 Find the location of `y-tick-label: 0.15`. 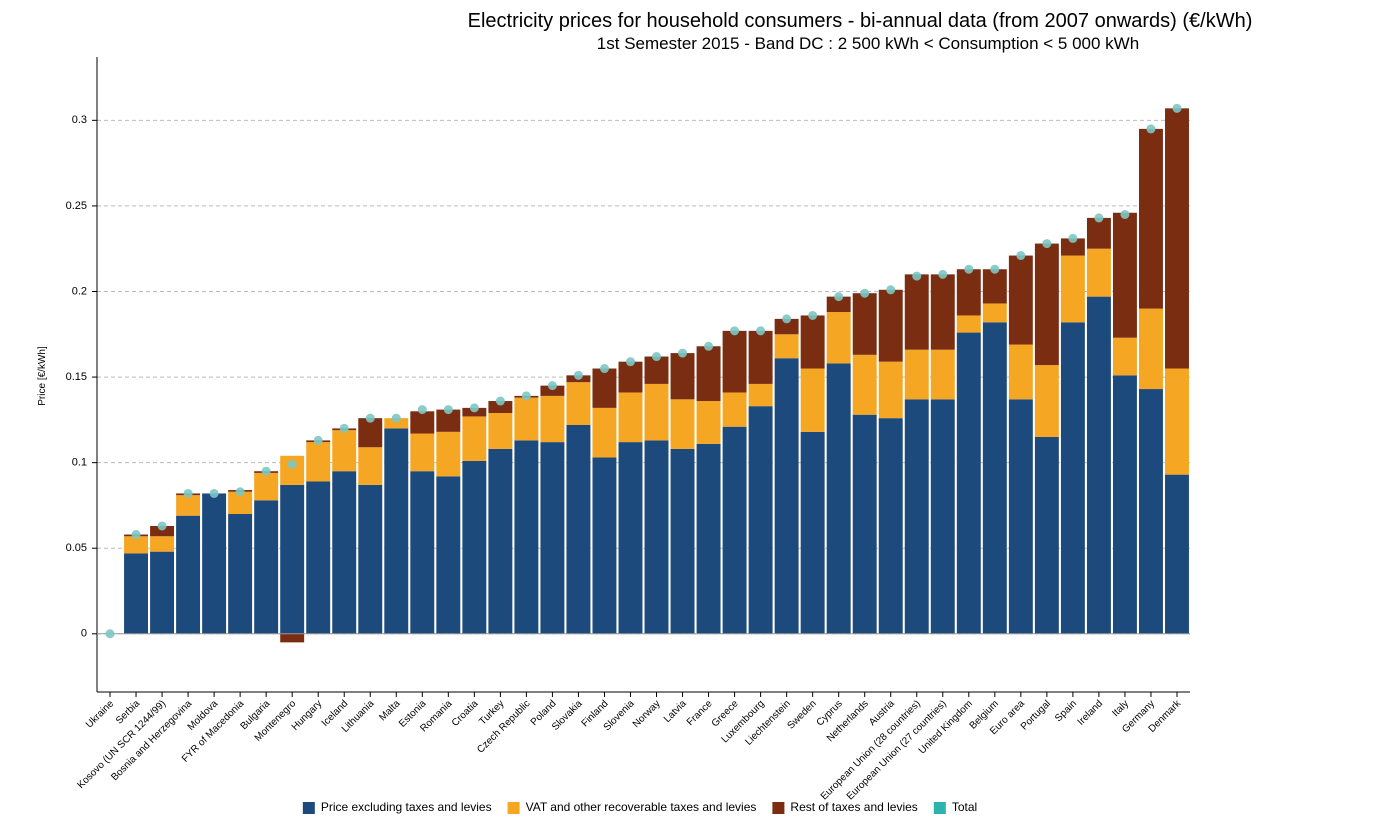

y-tick-label: 0.15 is located at coordinates (76, 377).